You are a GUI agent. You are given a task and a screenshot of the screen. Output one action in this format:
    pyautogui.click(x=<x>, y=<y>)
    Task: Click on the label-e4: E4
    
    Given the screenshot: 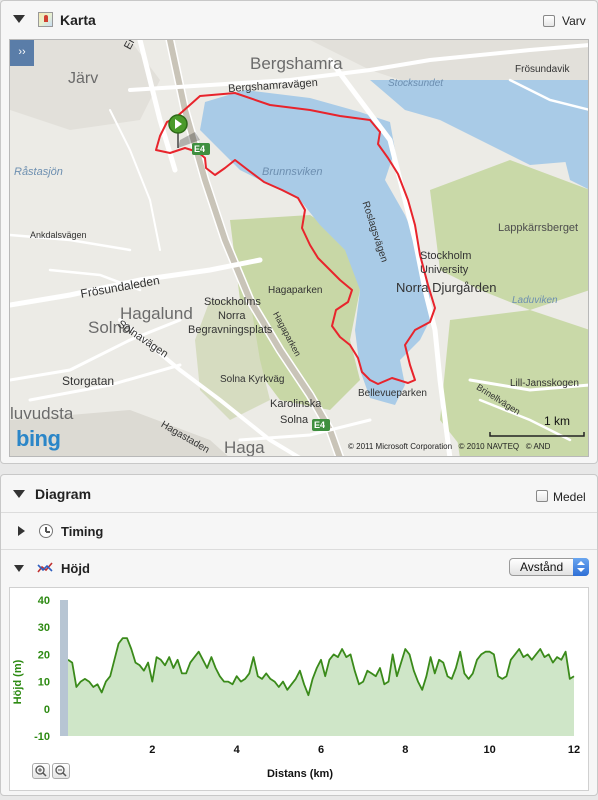 What is the action you would take?
    pyautogui.click(x=200, y=149)
    